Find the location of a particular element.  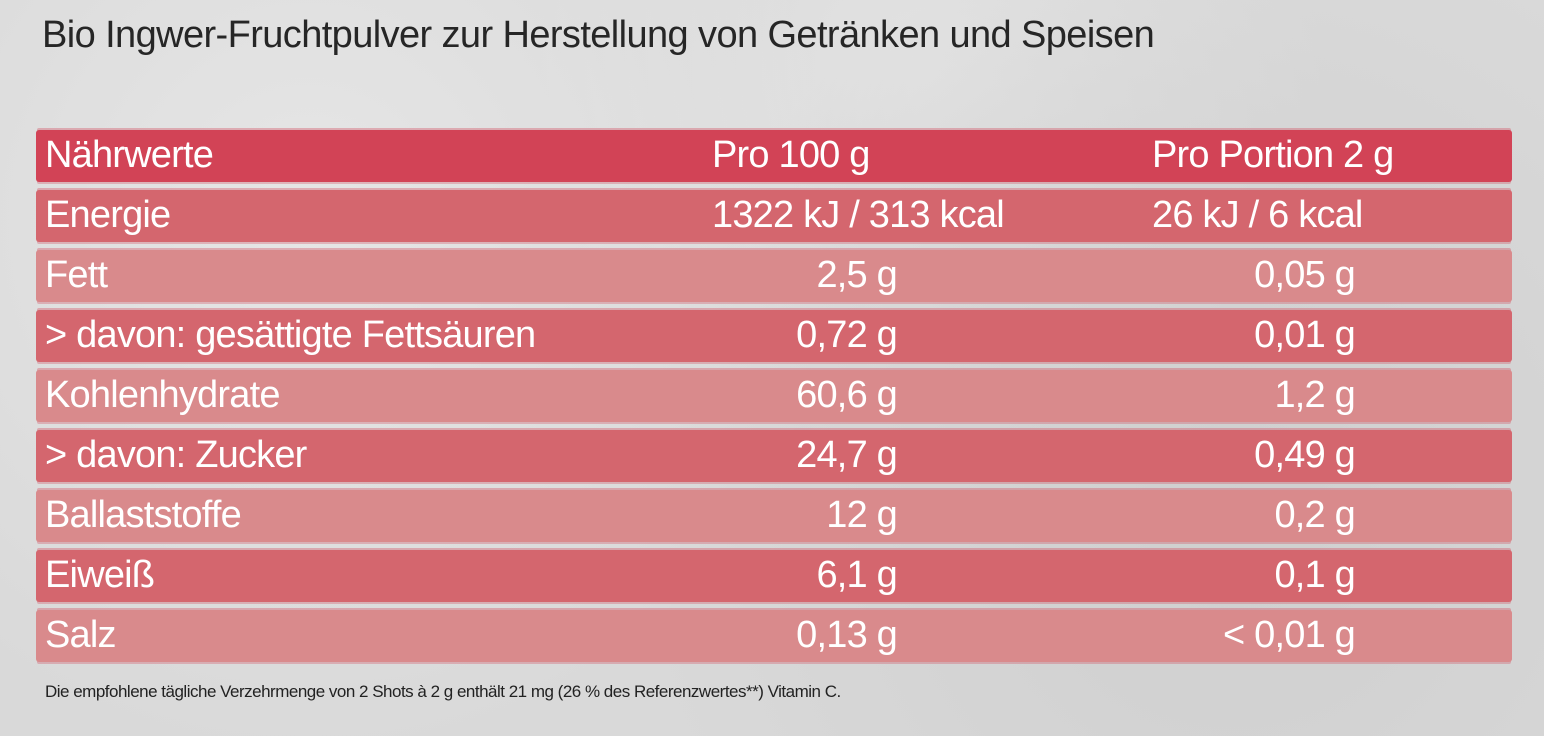

nutrient-label: Salz is located at coordinates (81, 635).